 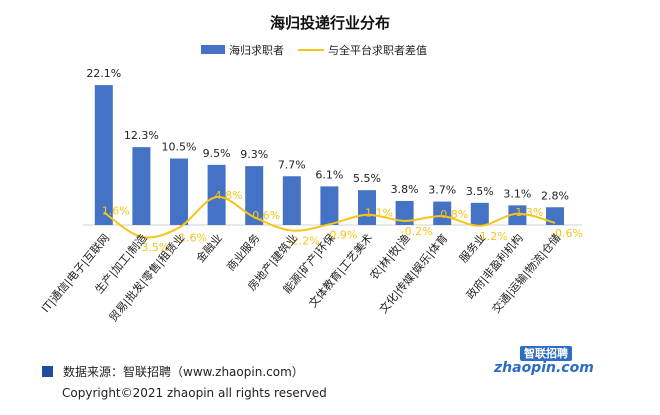 What do you see at coordinates (544, 368) in the screenshot?
I see `logo-main-text: zhaopin.com` at bounding box center [544, 368].